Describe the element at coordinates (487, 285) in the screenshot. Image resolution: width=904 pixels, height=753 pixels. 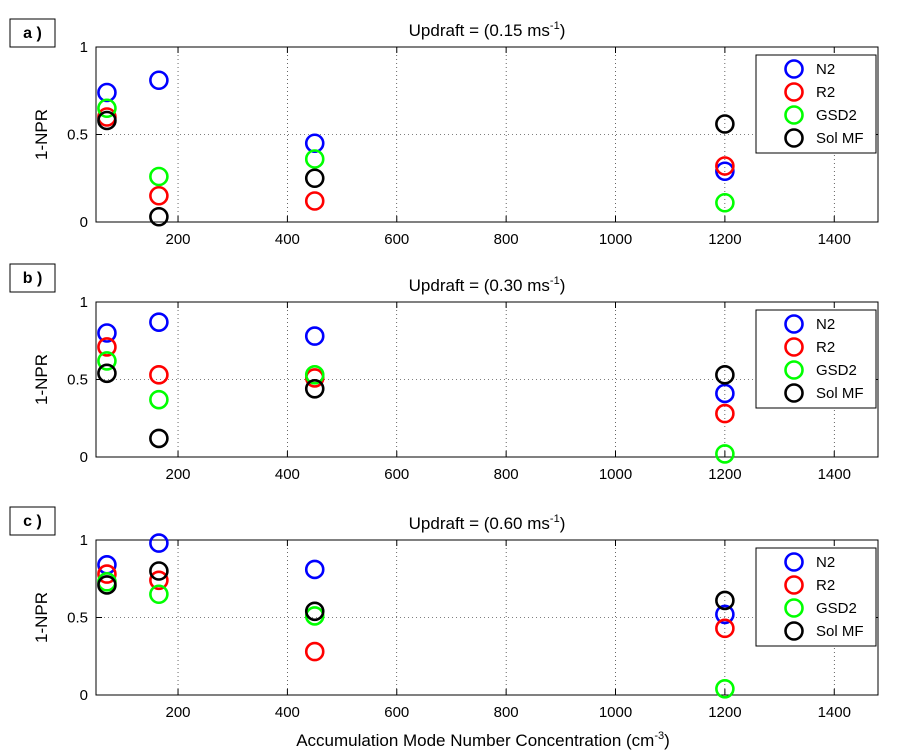
I see `chart-title: Updraft = (0.30 ms-1)` at that location.